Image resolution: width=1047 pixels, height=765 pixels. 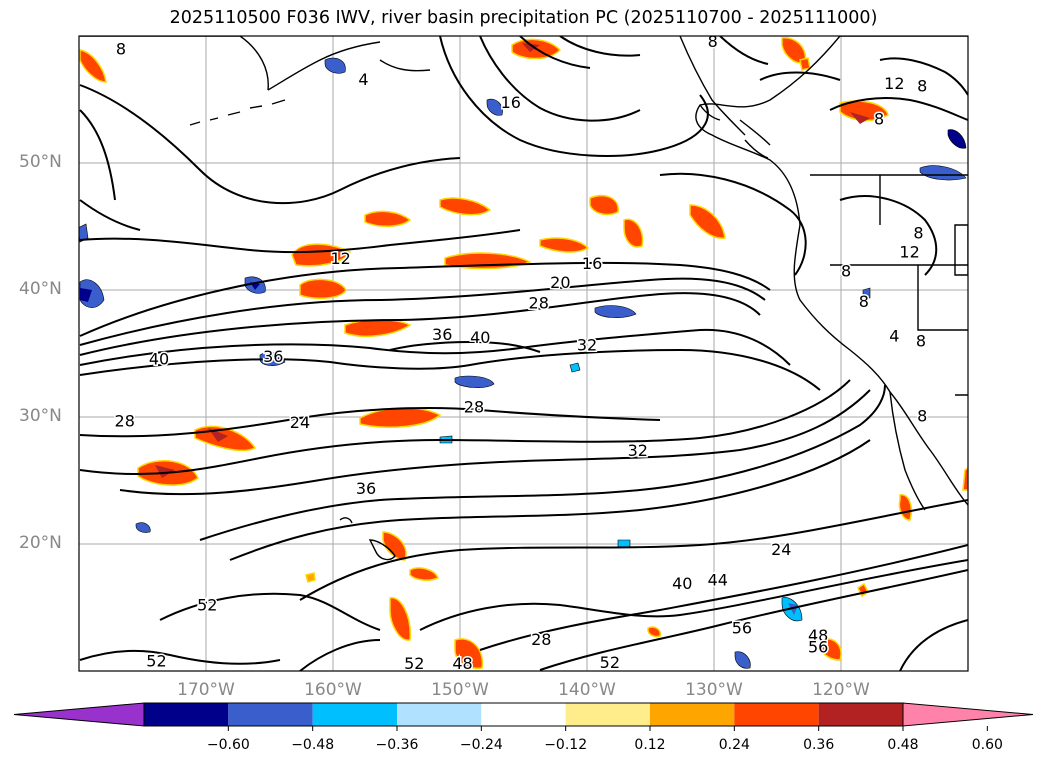 I want to click on colorbar-tick-label: −0.48, so click(x=313, y=745).